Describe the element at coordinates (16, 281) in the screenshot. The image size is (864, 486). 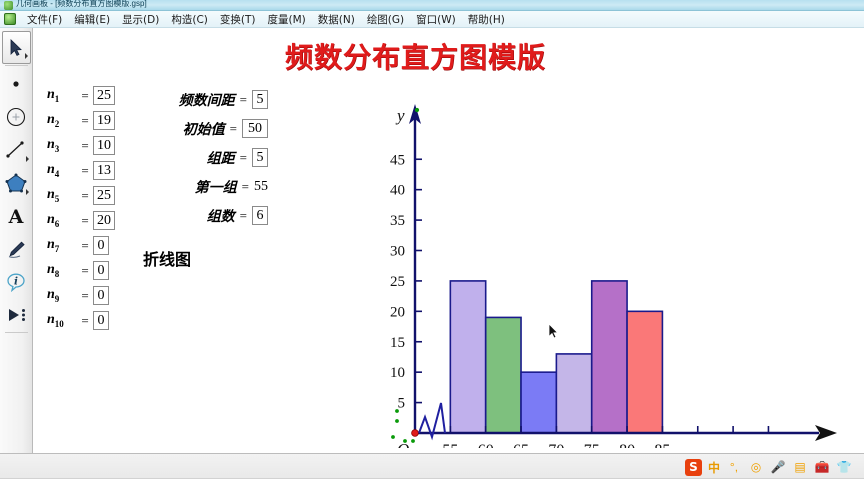
I see `information-tool: i` at that location.